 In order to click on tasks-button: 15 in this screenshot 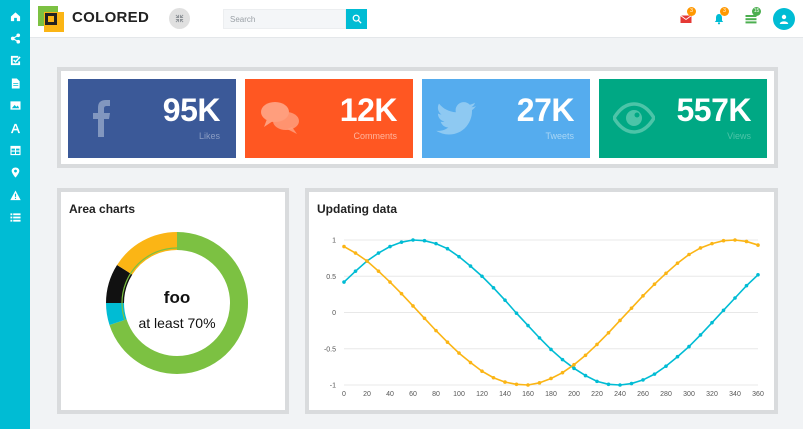, I will do `click(753, 16)`.